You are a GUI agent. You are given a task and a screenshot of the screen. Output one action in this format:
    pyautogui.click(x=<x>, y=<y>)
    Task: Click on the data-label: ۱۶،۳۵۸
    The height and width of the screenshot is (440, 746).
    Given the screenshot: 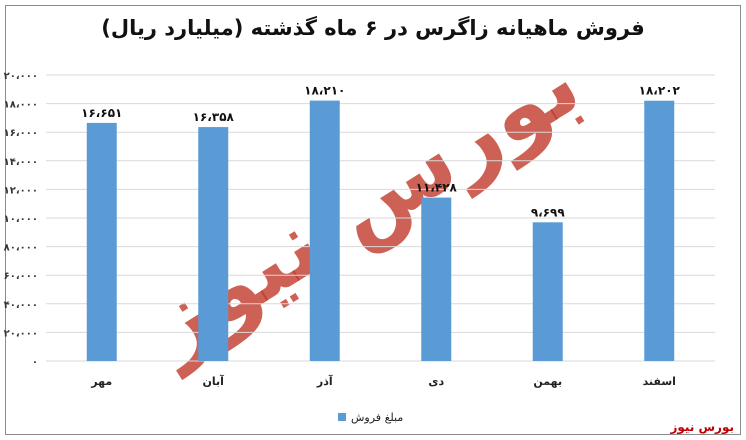 What is the action you would take?
    pyautogui.click(x=214, y=117)
    